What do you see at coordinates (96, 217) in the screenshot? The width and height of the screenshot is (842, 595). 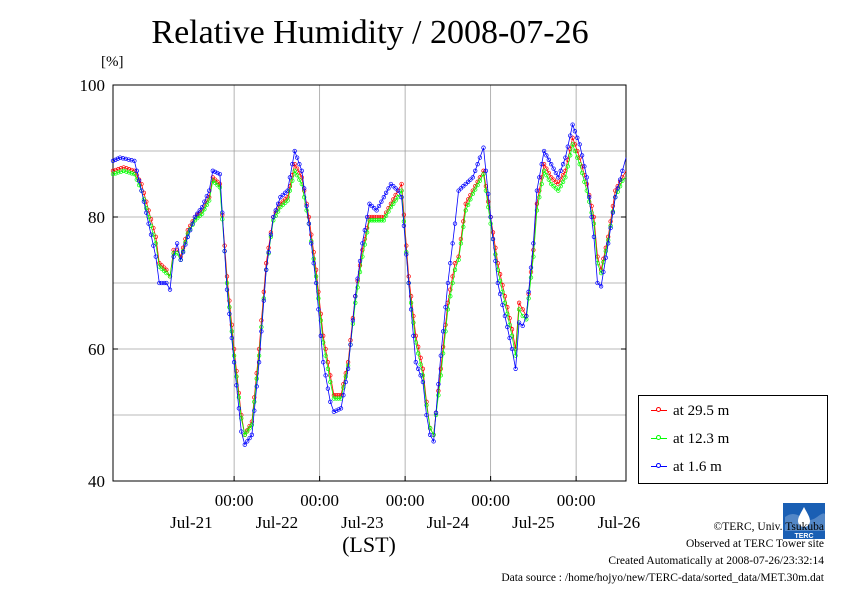 I see `y-tick-label: 80` at bounding box center [96, 217].